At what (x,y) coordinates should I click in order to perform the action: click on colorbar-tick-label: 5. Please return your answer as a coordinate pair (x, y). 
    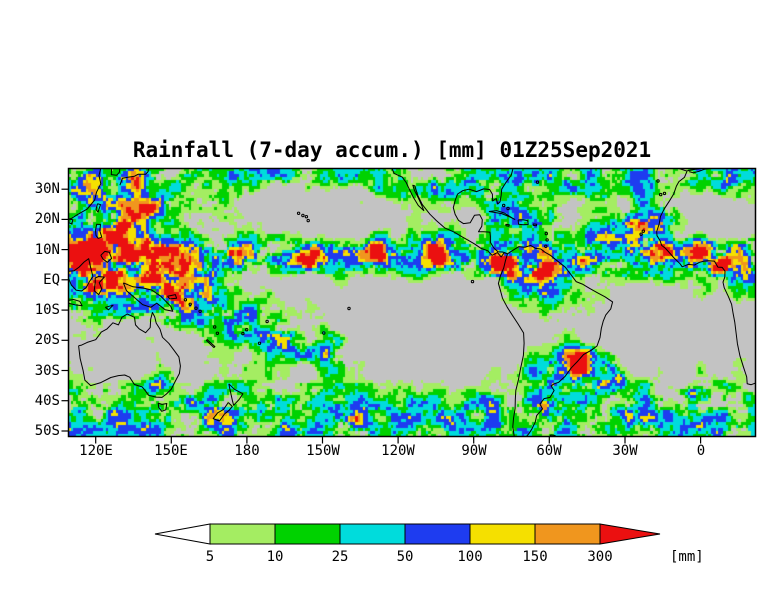
    Looking at the image, I should click on (210, 557).